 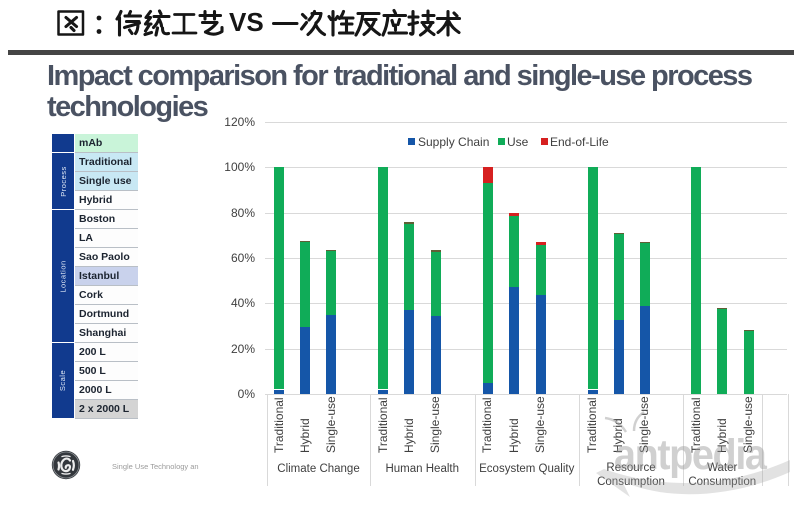 I want to click on svg-text: VS, so click(x=246, y=22).